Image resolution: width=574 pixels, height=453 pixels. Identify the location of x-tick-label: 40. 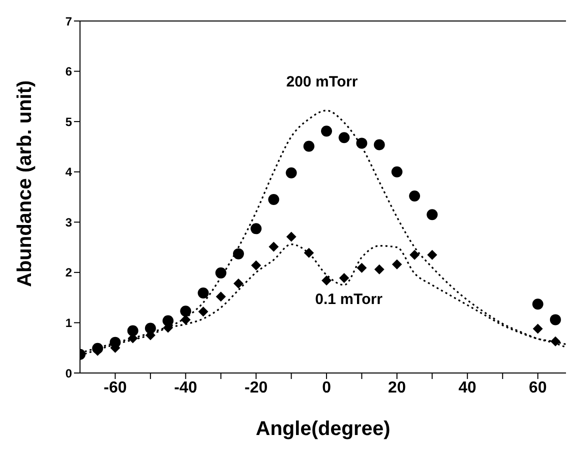
(467, 387).